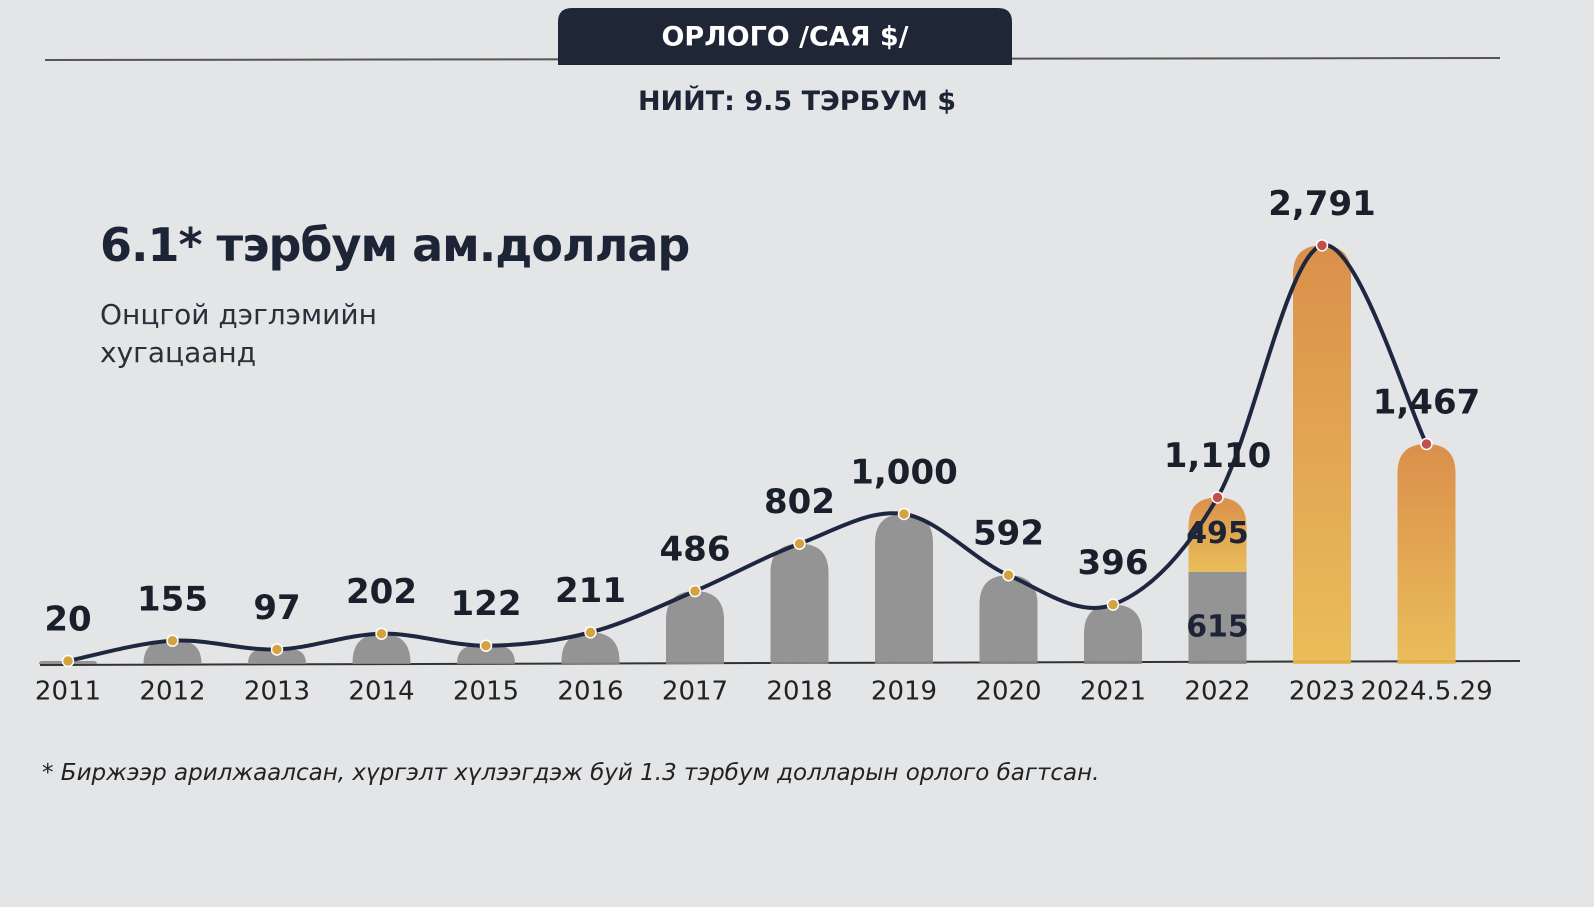 This screenshot has height=907, width=1594. Describe the element at coordinates (276, 608) in the screenshot. I see `data-label: 97` at that location.